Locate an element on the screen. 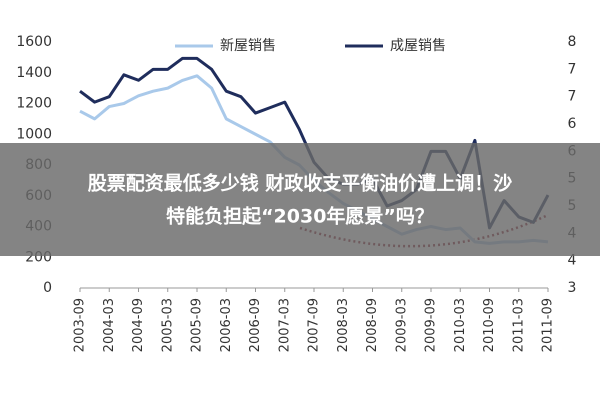  y-tick-label: 1000 is located at coordinates (34, 134).